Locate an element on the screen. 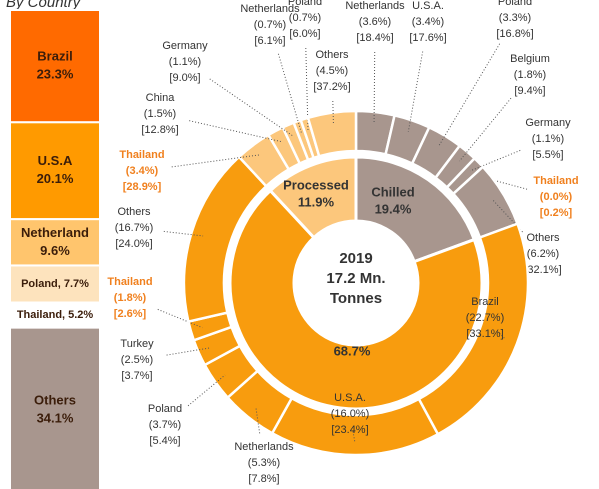 This screenshot has width=599, height=489. center-hole is located at coordinates (356, 283).